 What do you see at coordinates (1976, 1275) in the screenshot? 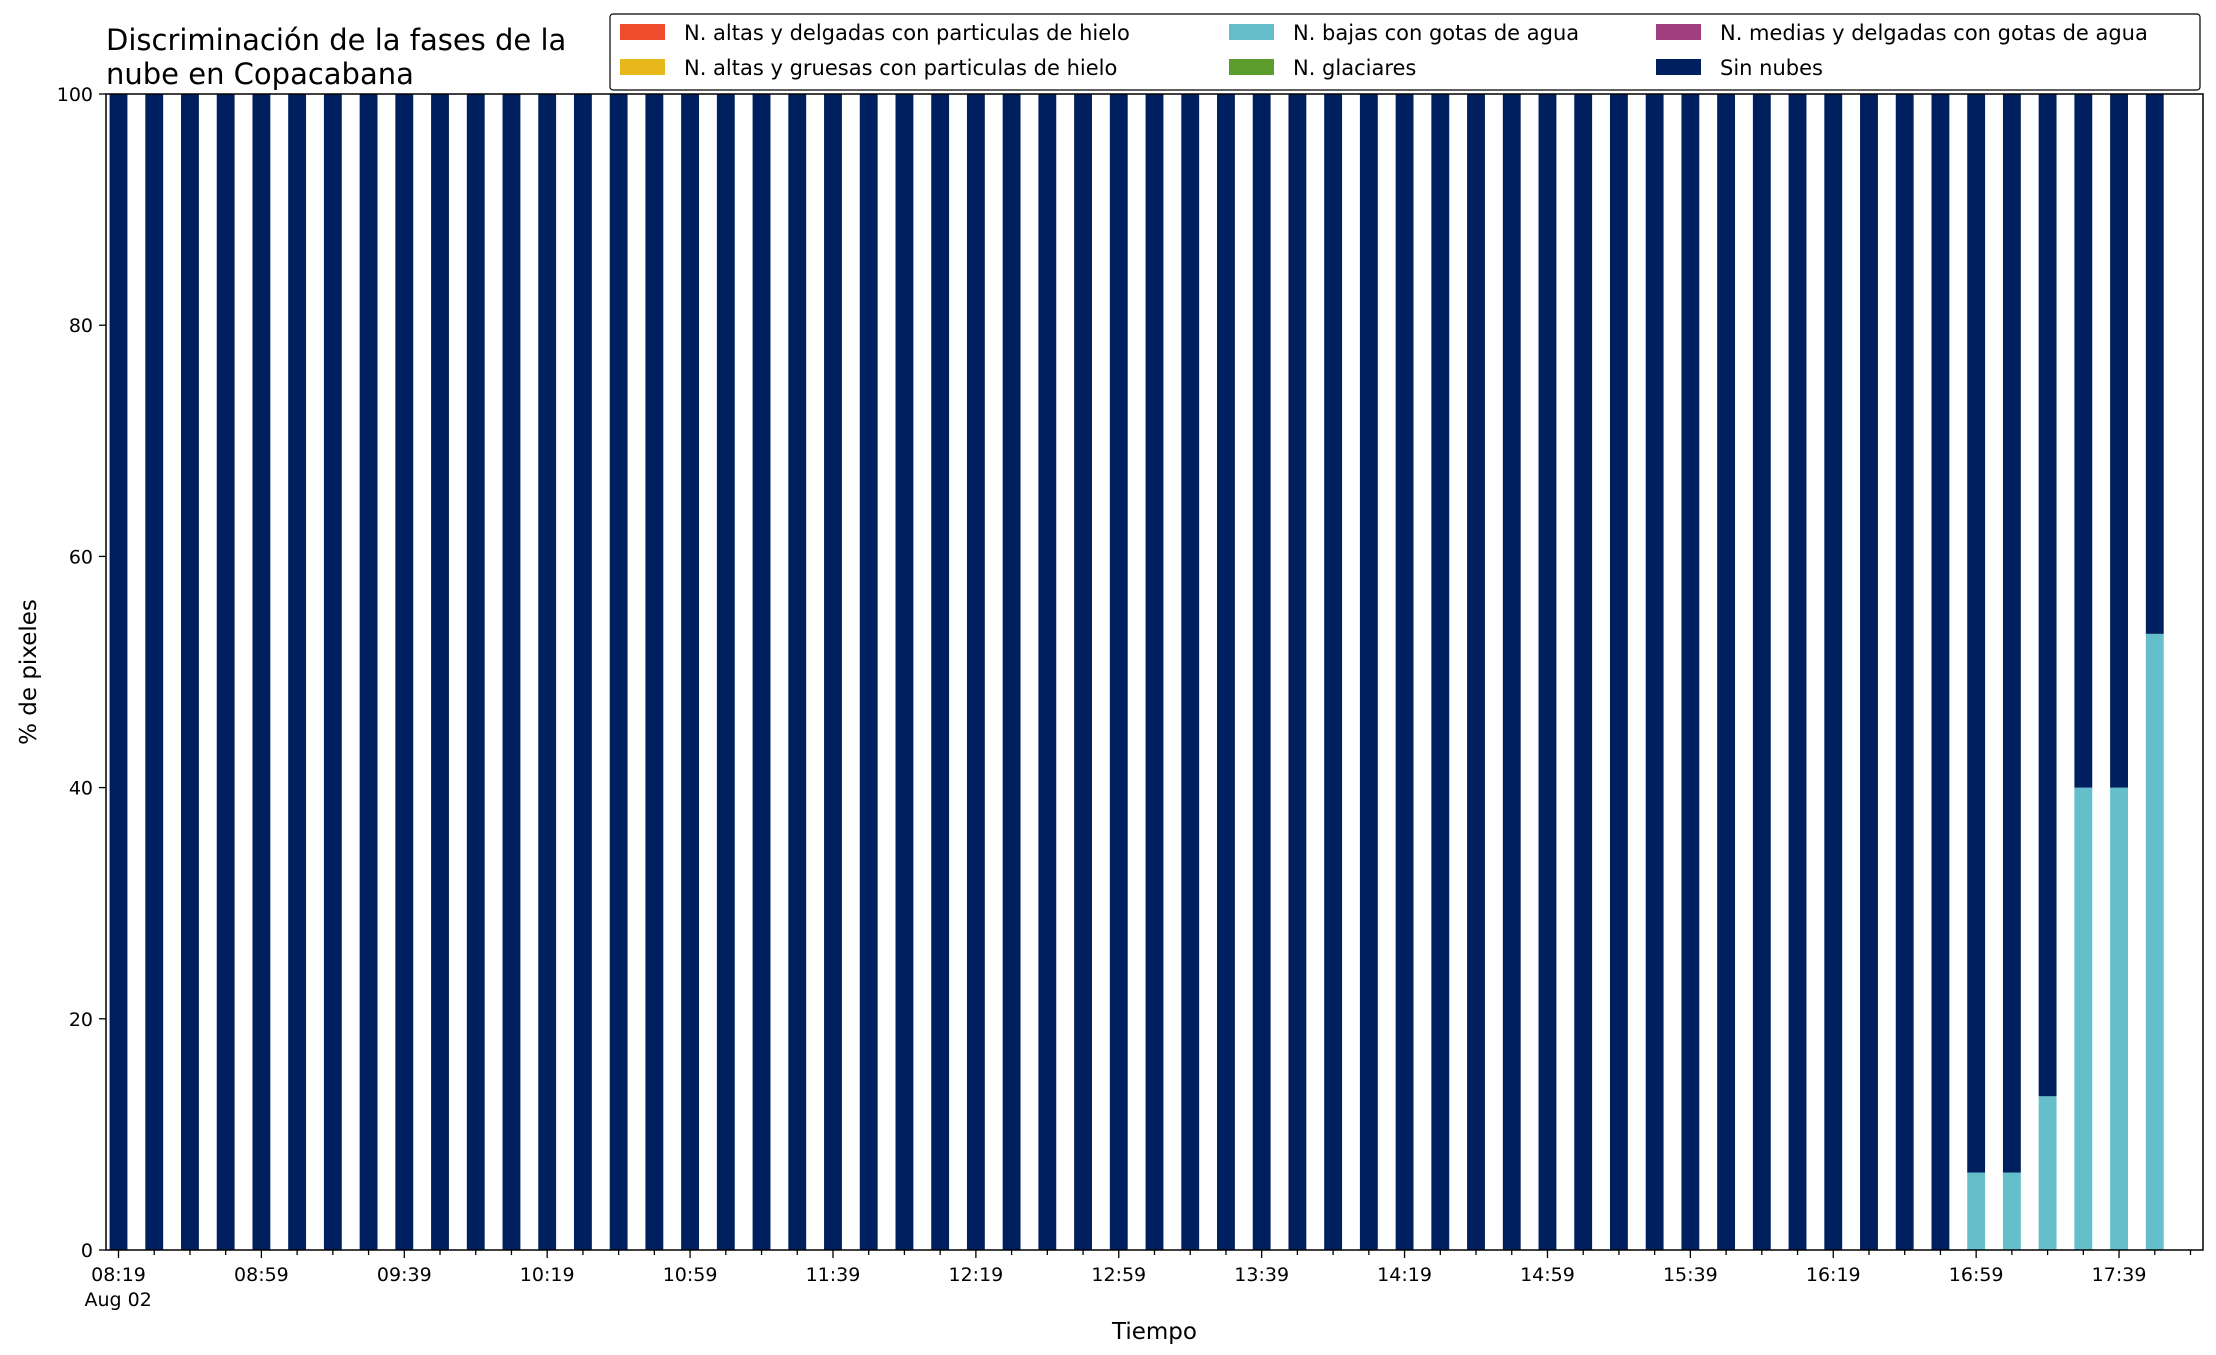
I see `x-tick-label-13: 16:59` at bounding box center [1976, 1275].